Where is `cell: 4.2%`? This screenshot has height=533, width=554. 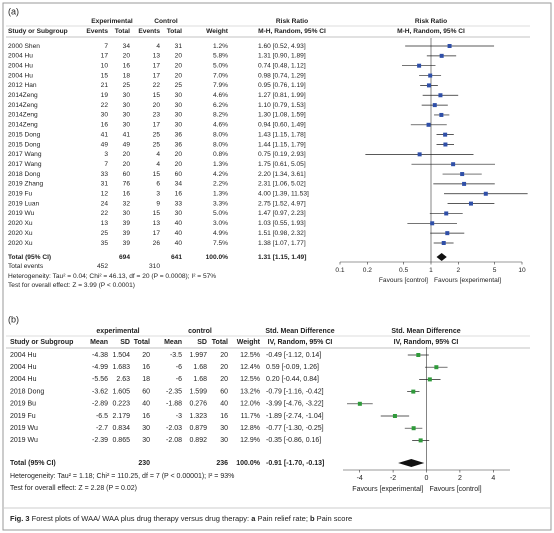
cell: 4.2% is located at coordinates (220, 174).